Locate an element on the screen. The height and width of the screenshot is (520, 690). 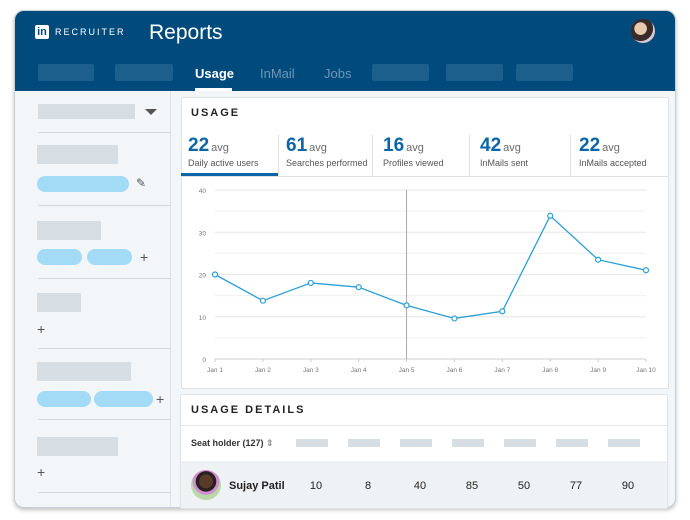
x-tick-label: Jan 8 is located at coordinates (550, 370).